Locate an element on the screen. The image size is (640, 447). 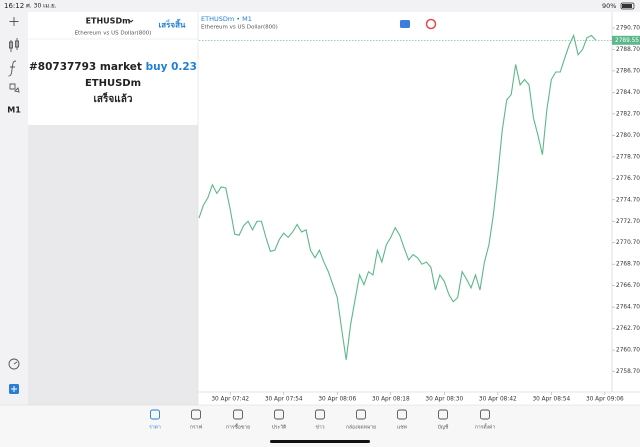
y-tick-label: 2768.70 is located at coordinates (628, 265).